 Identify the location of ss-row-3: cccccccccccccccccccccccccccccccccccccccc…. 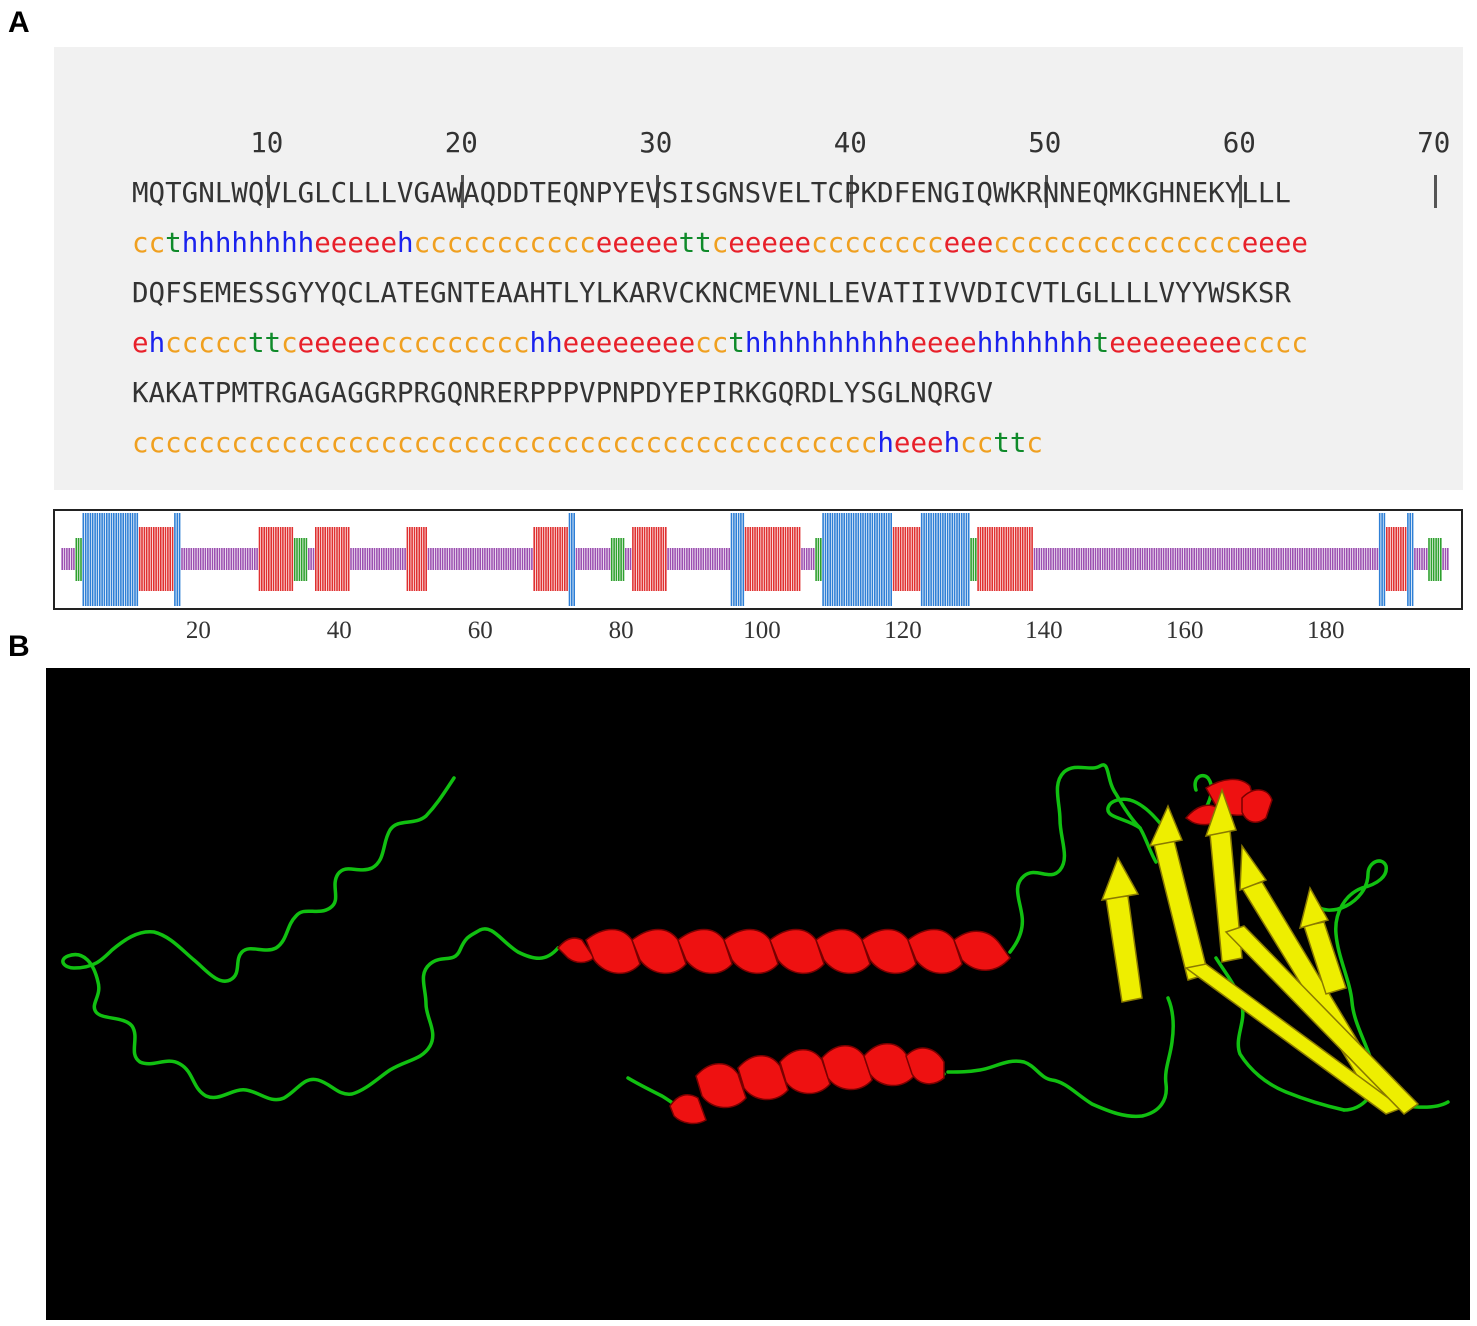
(587, 443).